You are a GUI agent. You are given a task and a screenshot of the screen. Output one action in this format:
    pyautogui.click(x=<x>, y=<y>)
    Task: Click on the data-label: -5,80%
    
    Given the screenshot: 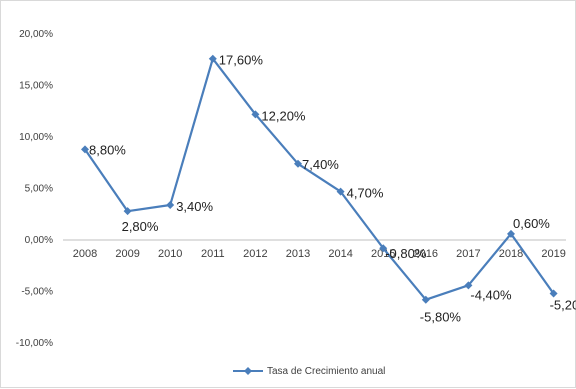 What is the action you would take?
    pyautogui.click(x=441, y=317)
    